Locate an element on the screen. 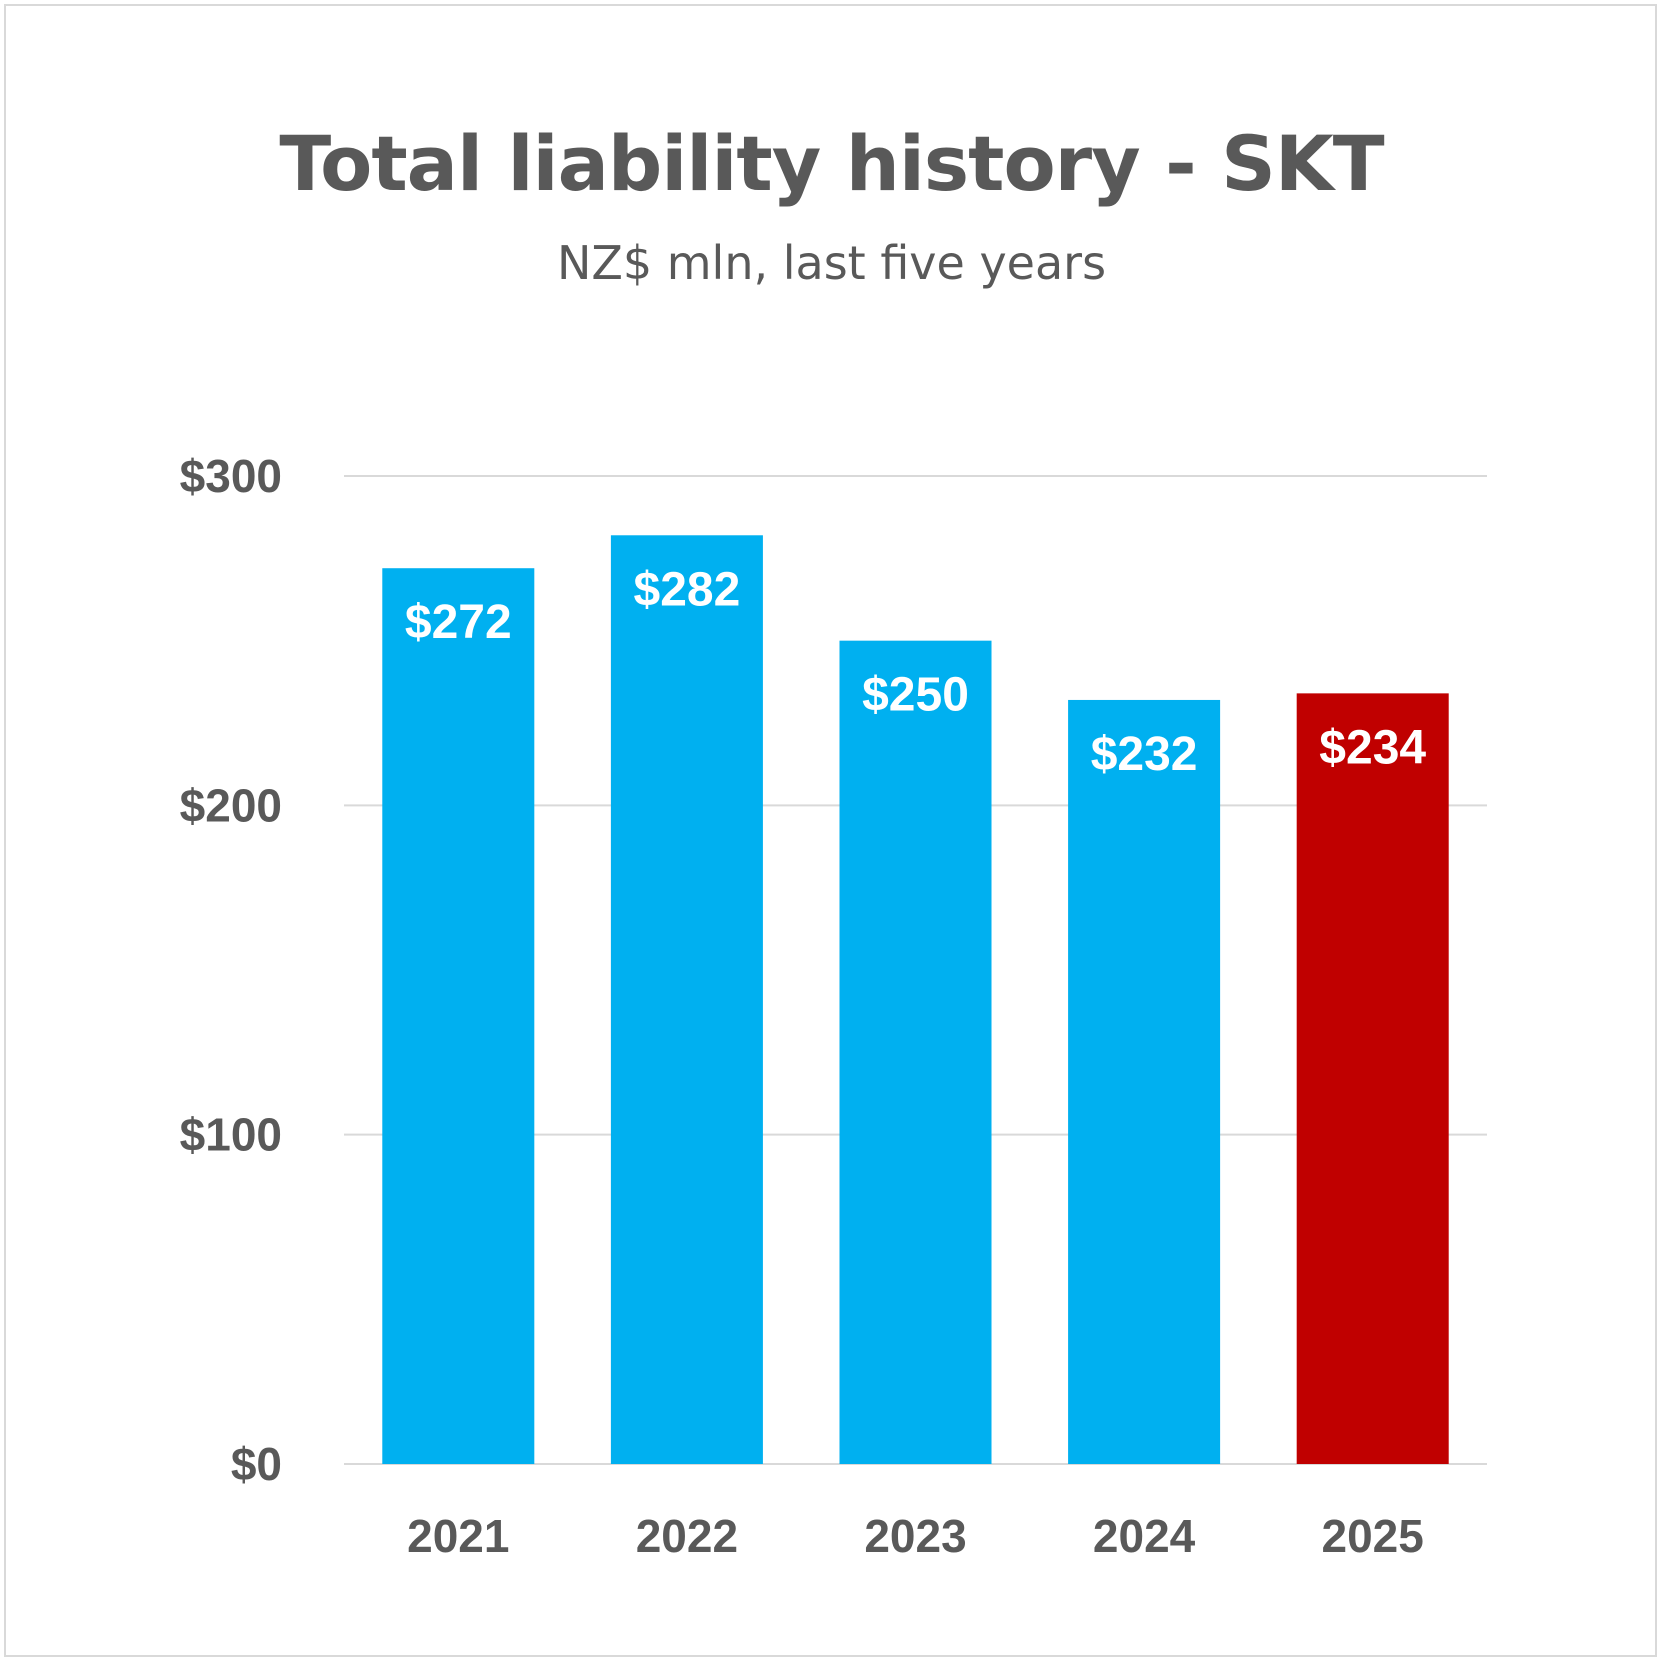  y-axis: $0 $100 $200 $300 is located at coordinates (231, 970).